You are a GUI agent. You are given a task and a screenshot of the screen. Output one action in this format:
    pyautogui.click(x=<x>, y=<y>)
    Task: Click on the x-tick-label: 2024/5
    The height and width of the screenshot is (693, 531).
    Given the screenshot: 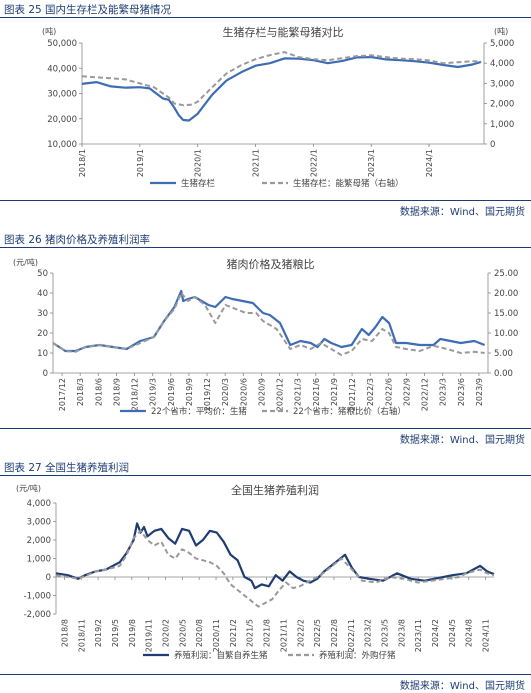 What is the action you would take?
    pyautogui.click(x=452, y=633)
    